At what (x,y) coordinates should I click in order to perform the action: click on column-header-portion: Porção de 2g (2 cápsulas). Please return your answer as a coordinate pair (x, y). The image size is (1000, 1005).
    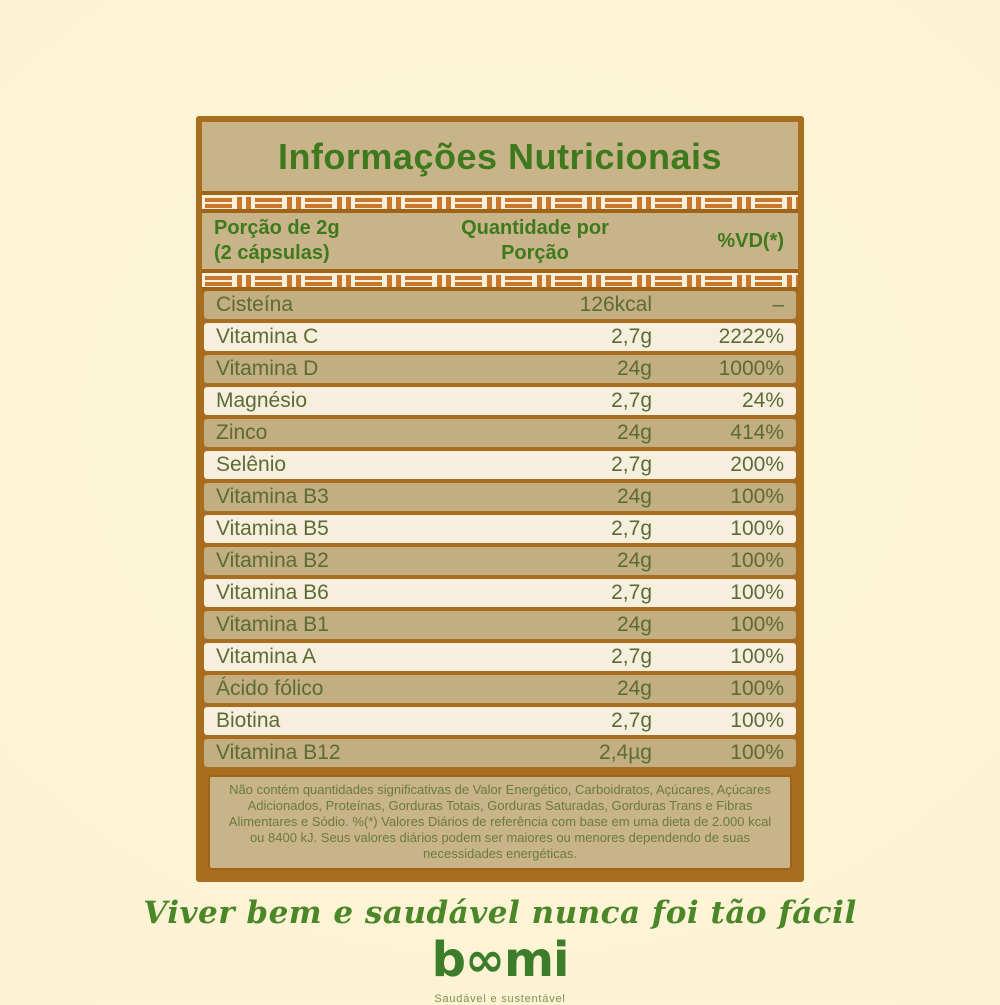
    Looking at the image, I should click on (317, 241).